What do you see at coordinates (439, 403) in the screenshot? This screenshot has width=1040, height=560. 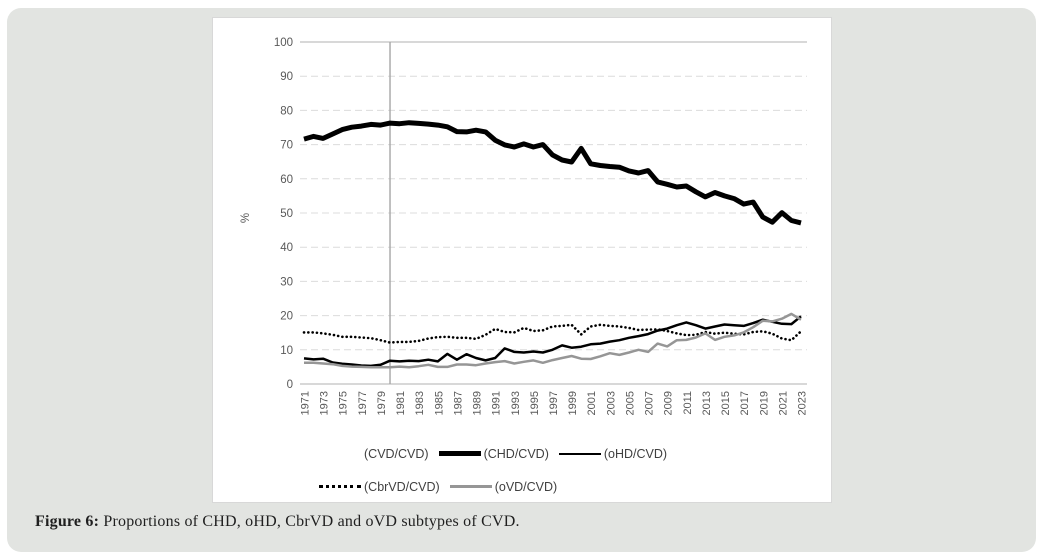 I see `svg-text: 1985` at bounding box center [439, 403].